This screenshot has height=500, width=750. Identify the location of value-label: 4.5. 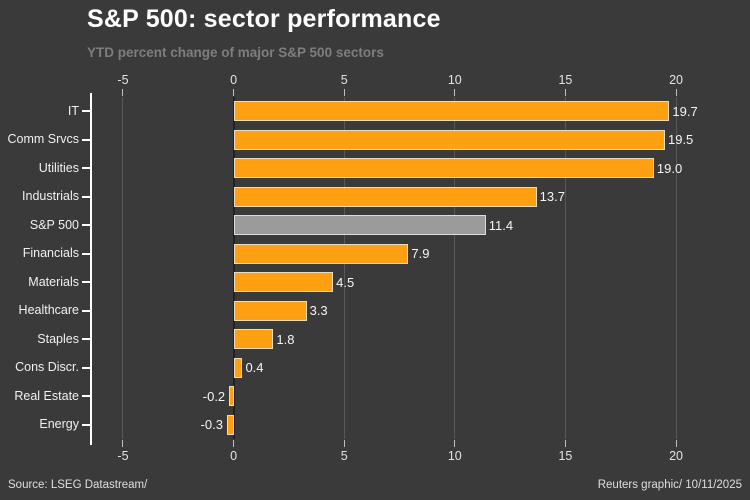
(345, 282).